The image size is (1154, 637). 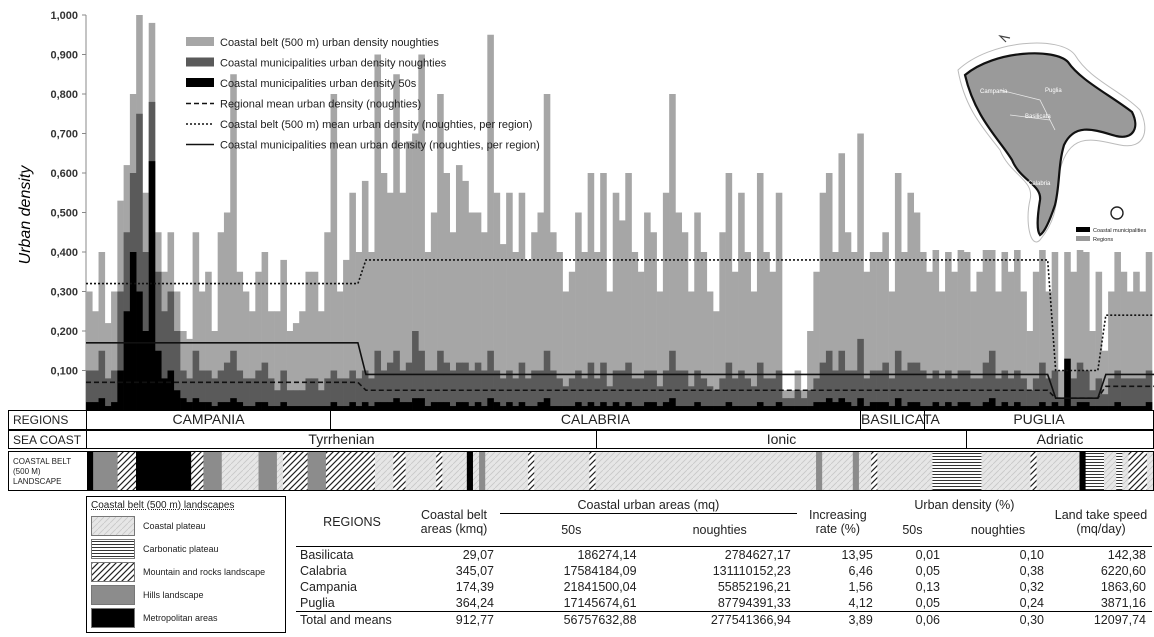 What do you see at coordinates (1083, 238) in the screenshot?
I see `map-legend-swatch` at bounding box center [1083, 238].